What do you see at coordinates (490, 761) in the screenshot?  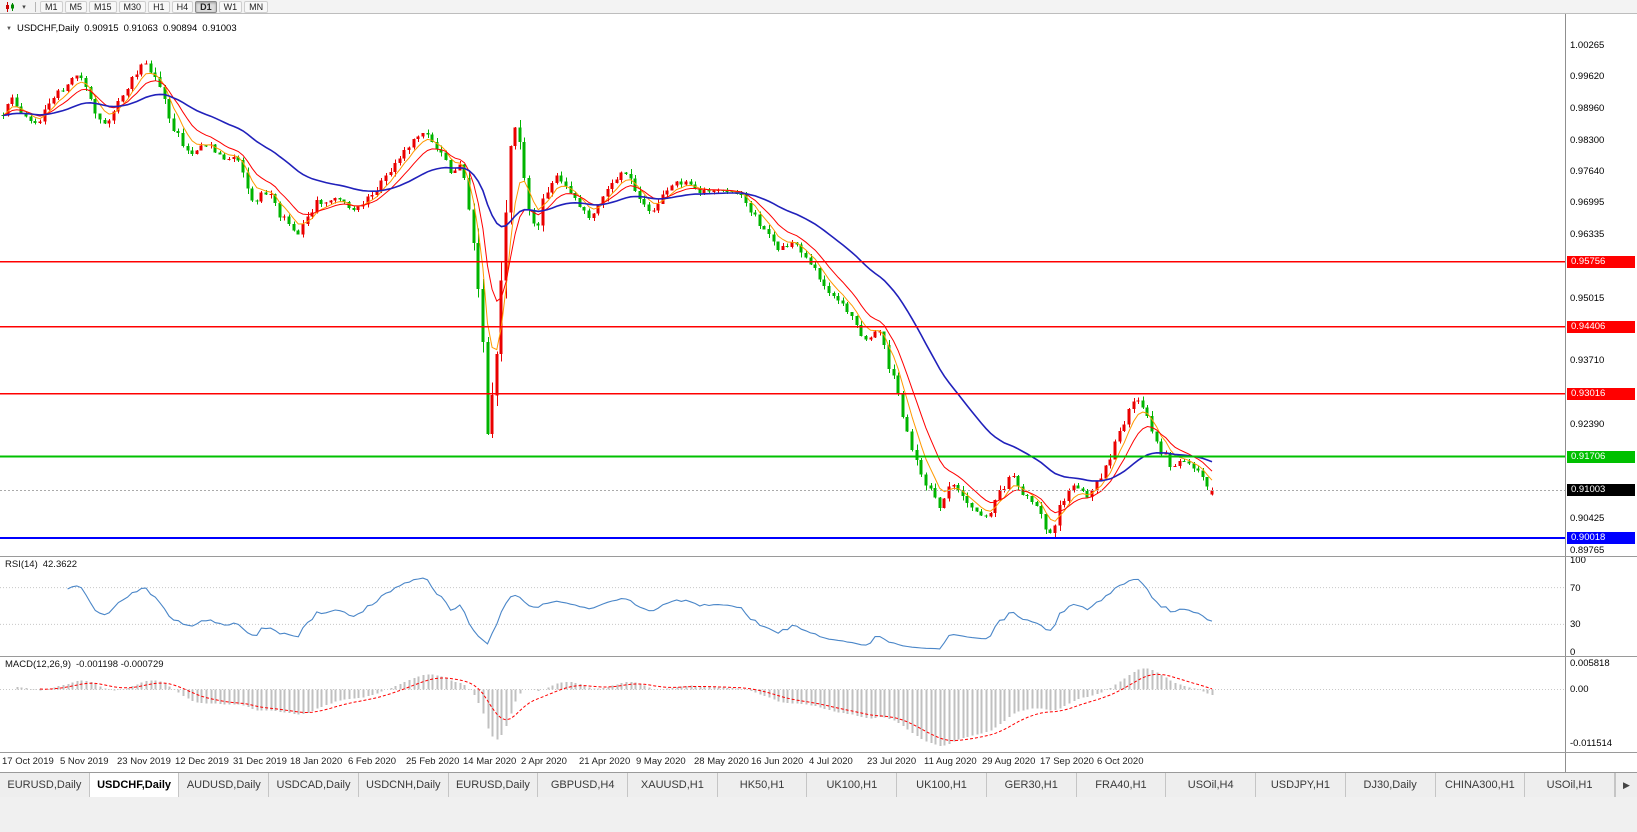 I see `date-axis-label: 14 Mar 2020` at bounding box center [490, 761].